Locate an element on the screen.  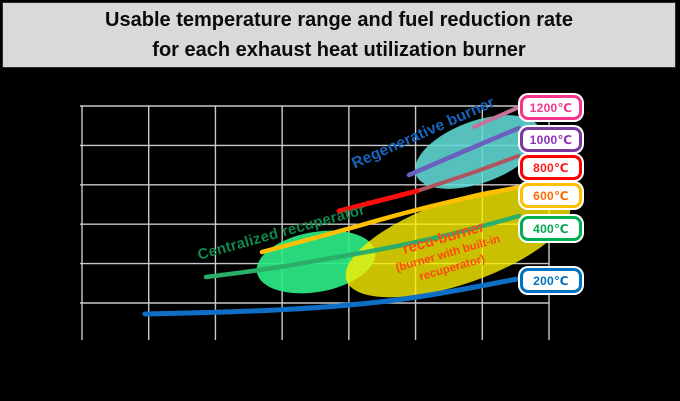
chart-title-line2: for each exhaust heat utilization burner is located at coordinates (339, 50).